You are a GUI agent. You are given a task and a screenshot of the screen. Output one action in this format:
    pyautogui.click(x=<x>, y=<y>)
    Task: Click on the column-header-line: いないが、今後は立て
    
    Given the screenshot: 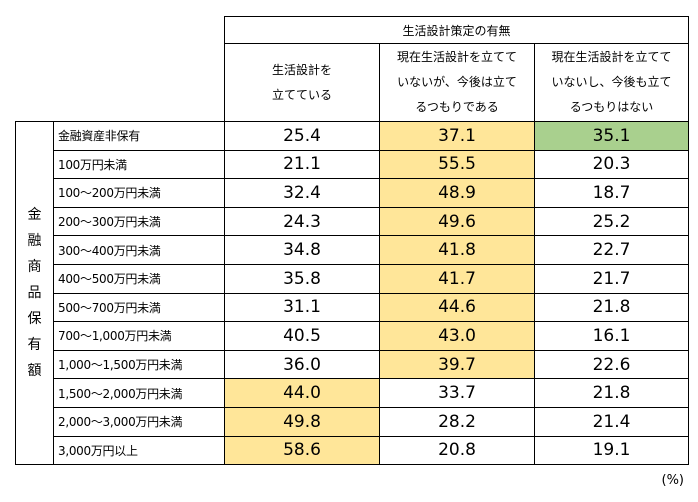 What is the action you would take?
    pyautogui.click(x=457, y=82)
    